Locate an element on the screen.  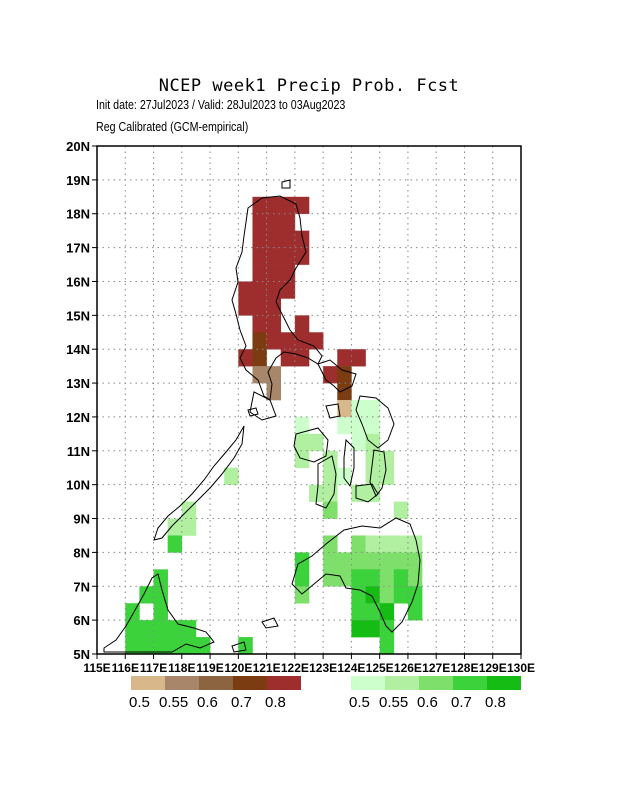
lat-label: 6N is located at coordinates (81, 620).